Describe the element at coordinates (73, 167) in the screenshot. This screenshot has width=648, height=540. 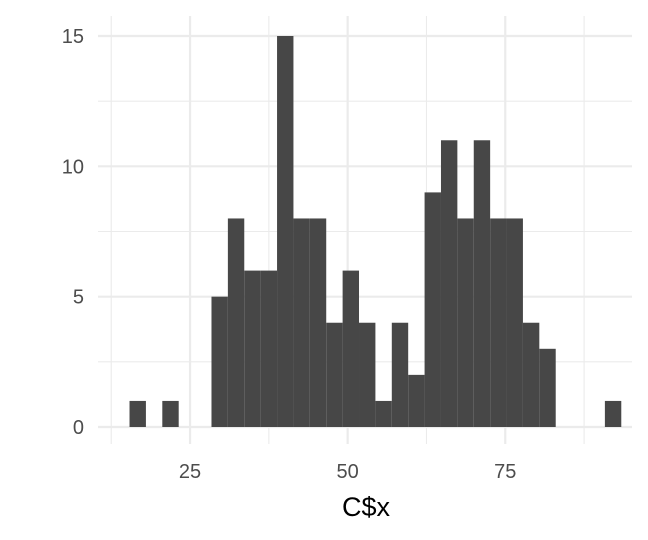
I see `y-tick-label: 10` at that location.